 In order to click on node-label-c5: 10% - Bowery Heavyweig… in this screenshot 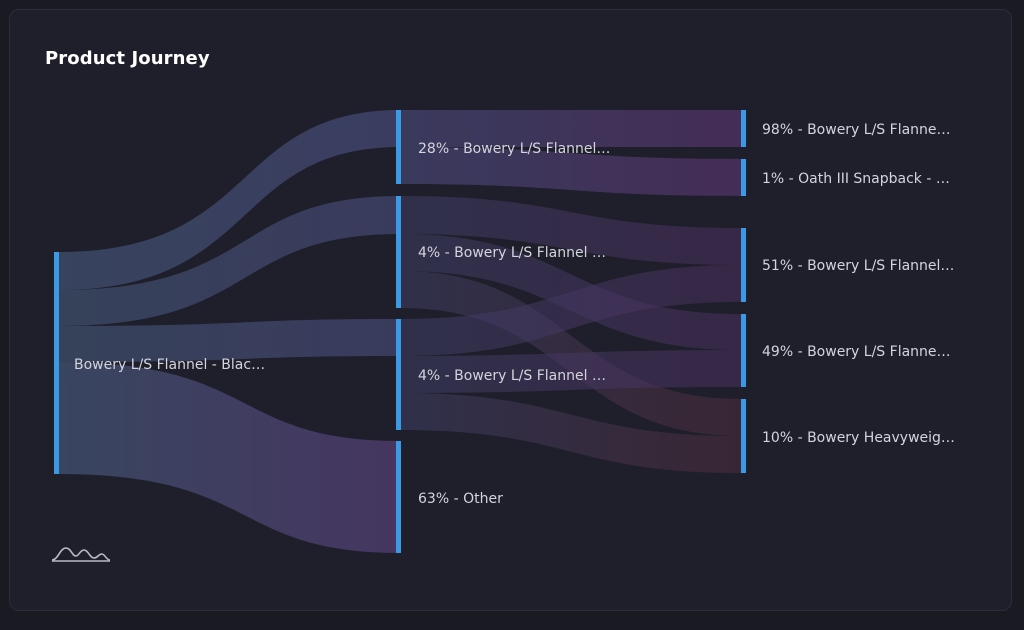, I will do `click(858, 438)`.